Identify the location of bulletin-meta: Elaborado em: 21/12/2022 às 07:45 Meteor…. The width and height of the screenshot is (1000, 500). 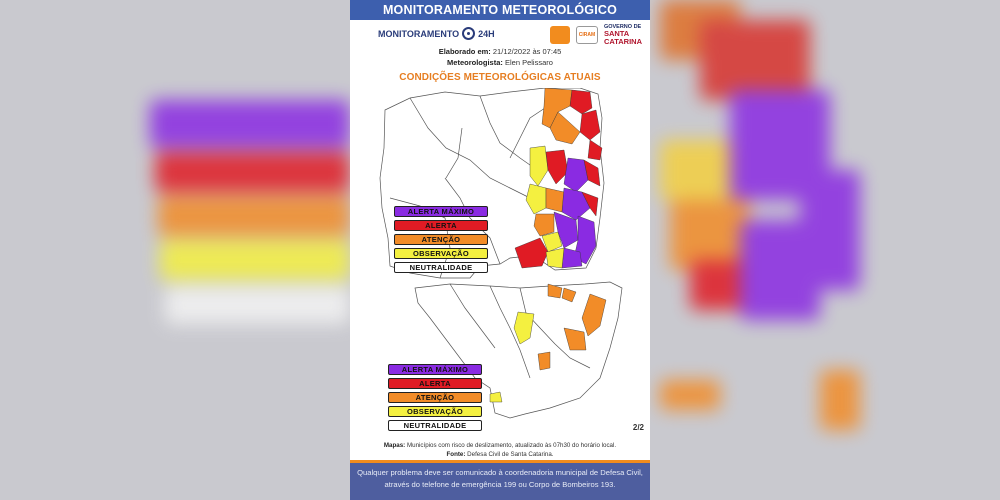
(500, 57).